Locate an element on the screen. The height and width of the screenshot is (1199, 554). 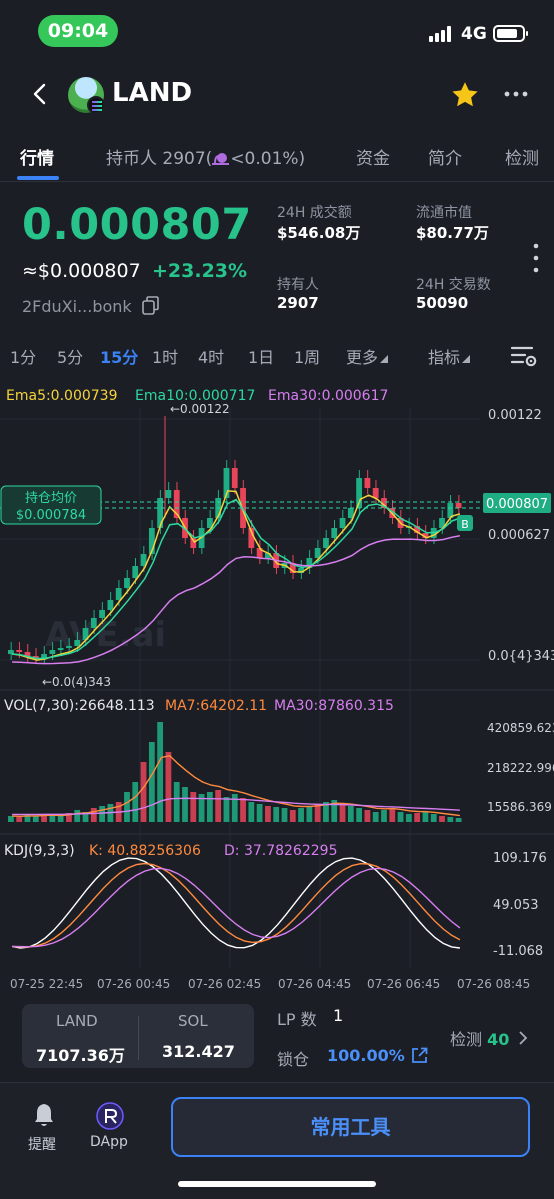
detail-tabs: 行情 持币人 2907(<0.01%) 资金 简介 检测 is located at coordinates (277, 156).